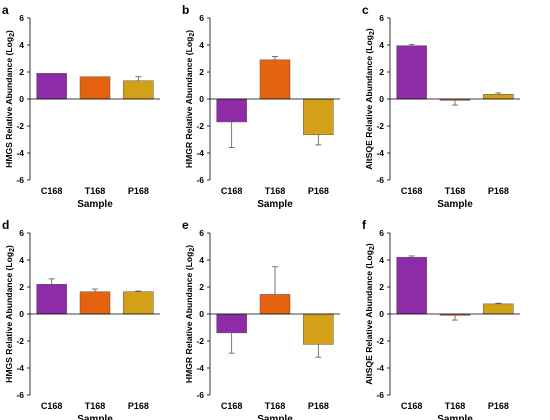  I want to click on y-axis-label: AltSQE Relative Abundance (Log2), so click(370, 99).